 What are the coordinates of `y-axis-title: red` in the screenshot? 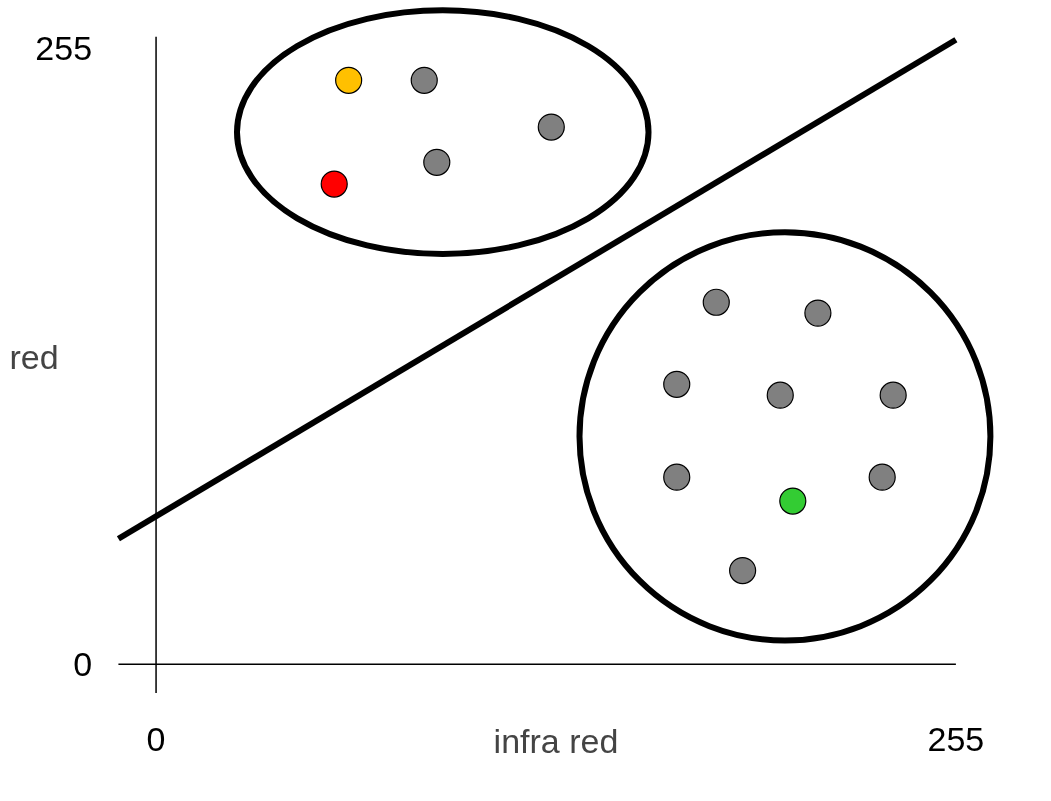 It's located at (34, 356).